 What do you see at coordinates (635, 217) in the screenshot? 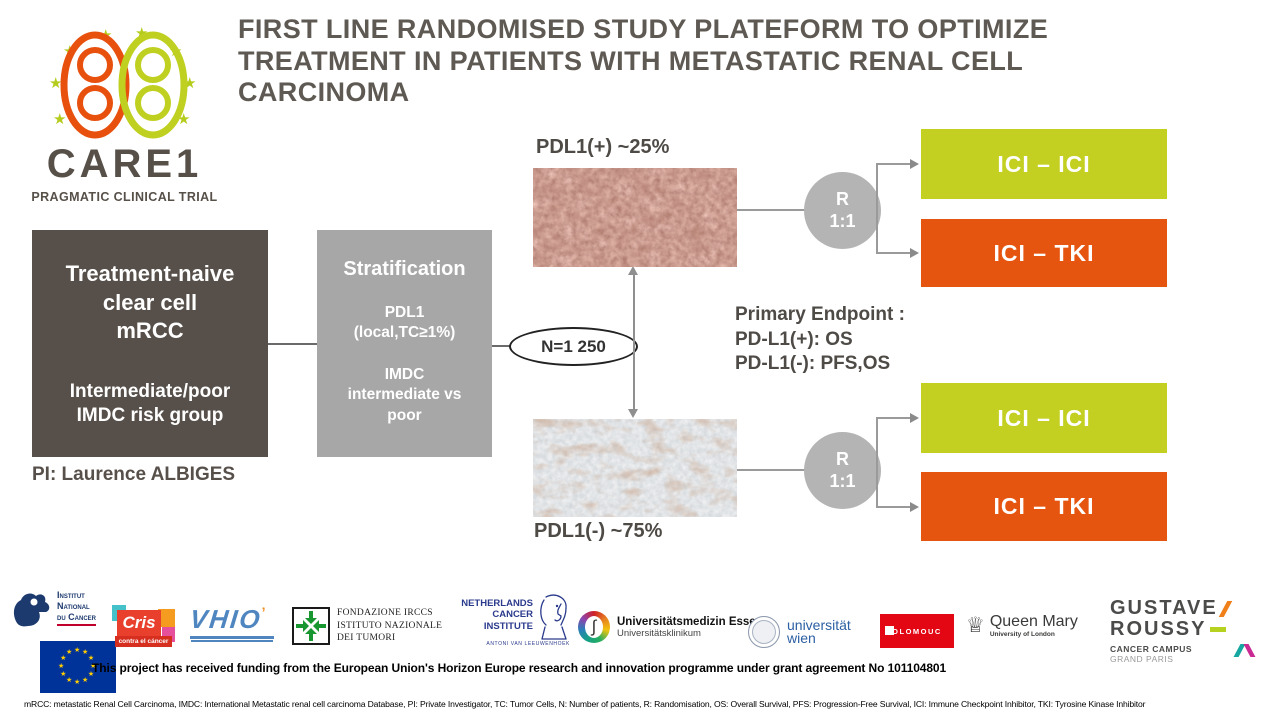
I see `pdl1-positive-histology-image` at bounding box center [635, 217].